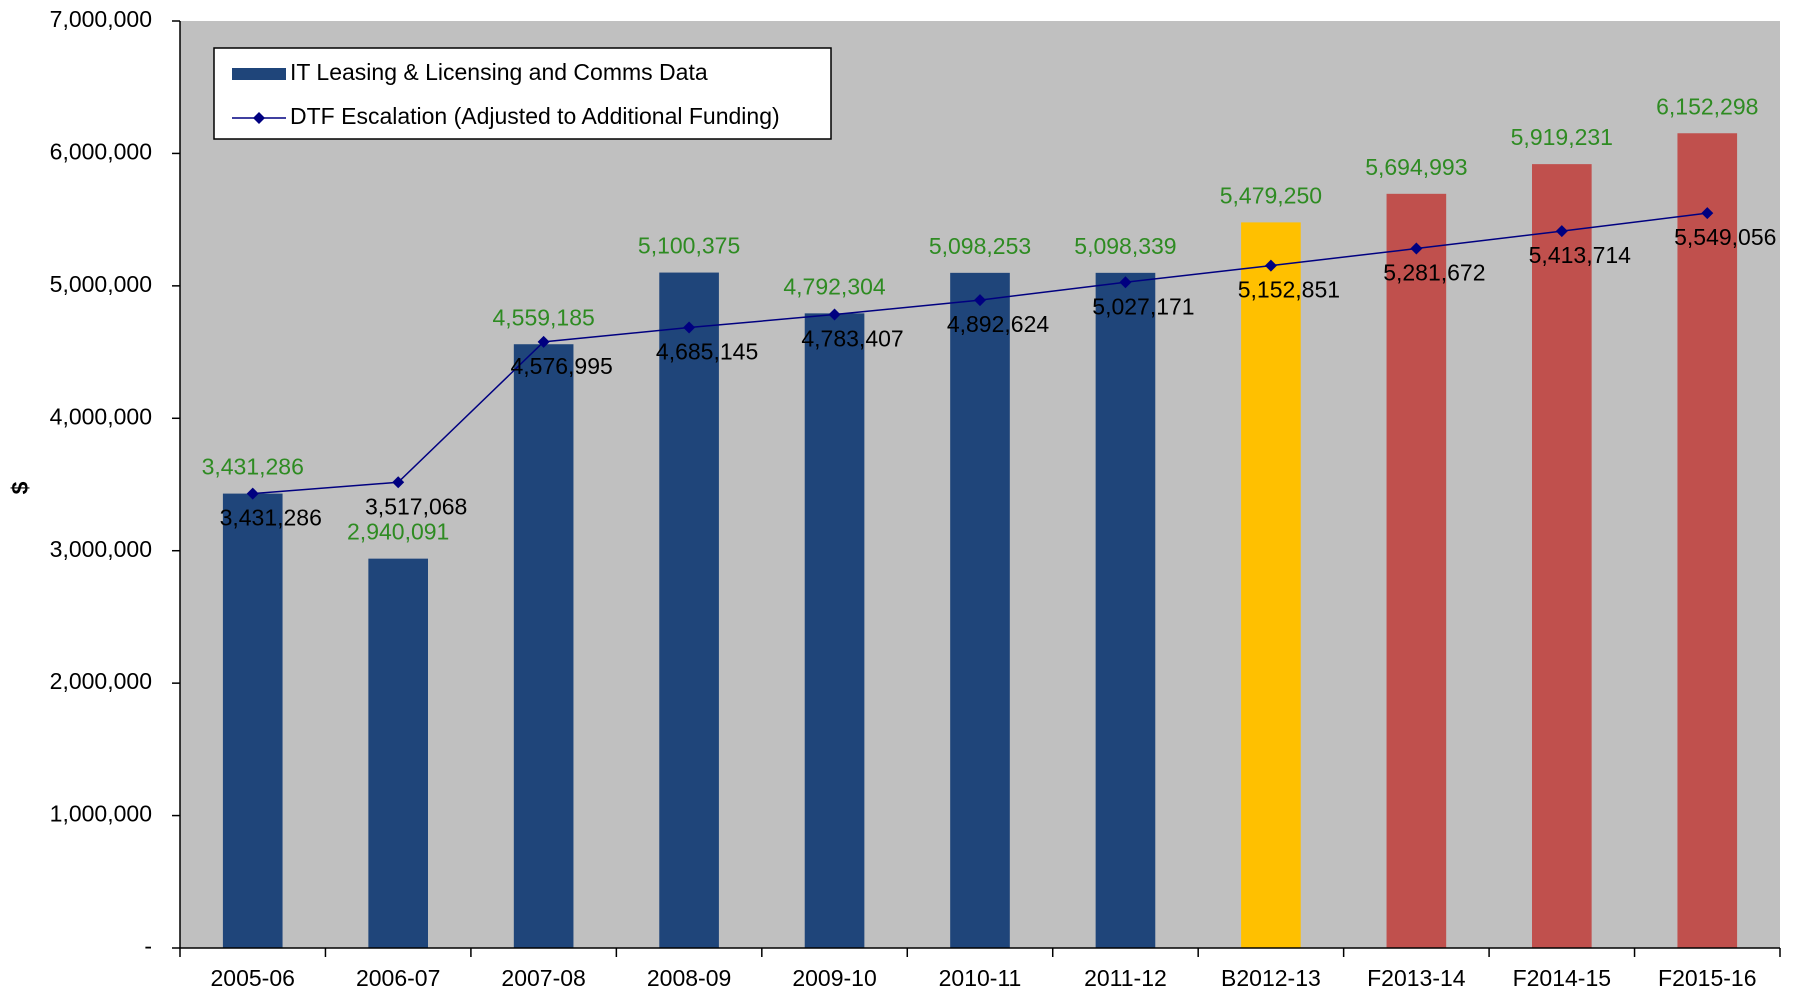 Image resolution: width=1808 pixels, height=991 pixels. What do you see at coordinates (1125, 246) in the screenshot?
I see `bar-value-label: 5,098,339` at bounding box center [1125, 246].